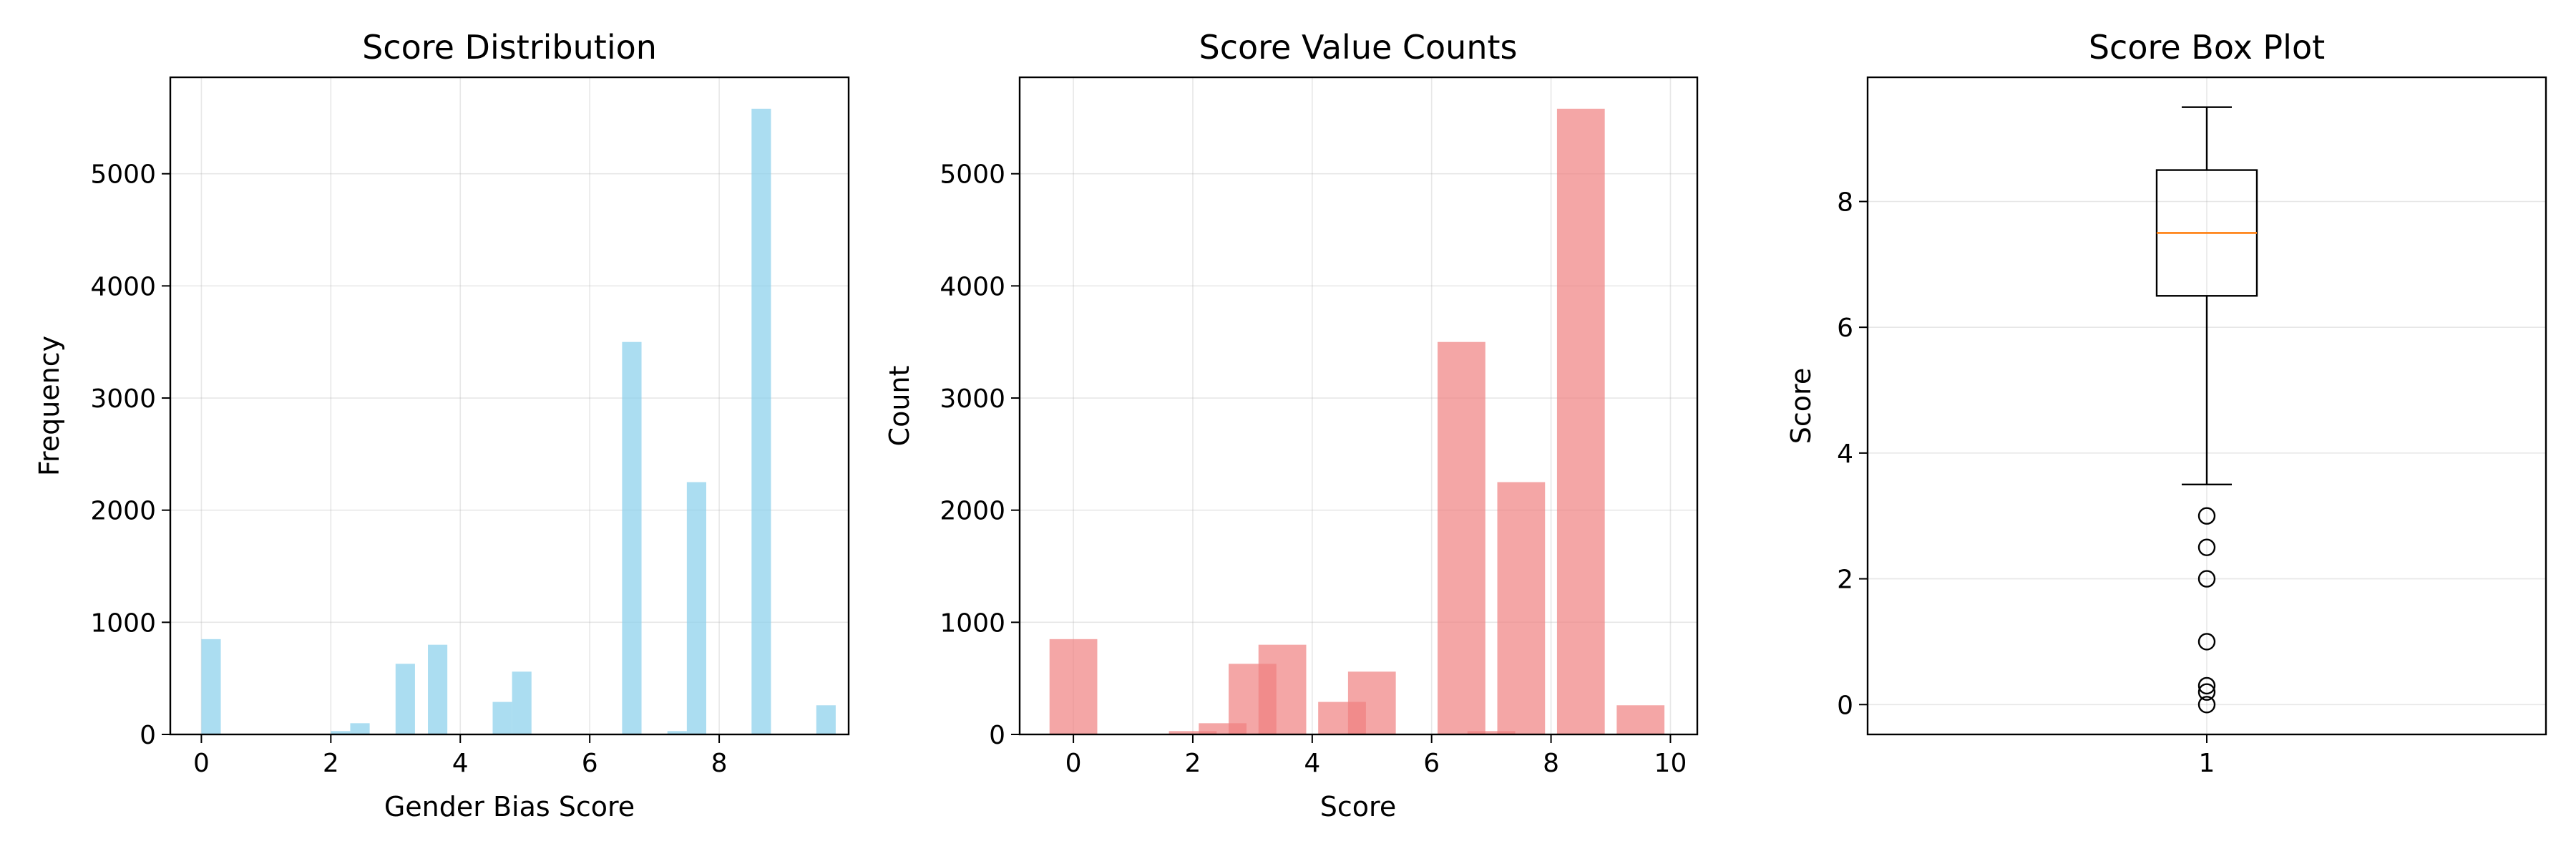 The height and width of the screenshot is (859, 2576). What do you see at coordinates (2206, 410) in the screenshot?
I see `box-plot` at bounding box center [2206, 410].